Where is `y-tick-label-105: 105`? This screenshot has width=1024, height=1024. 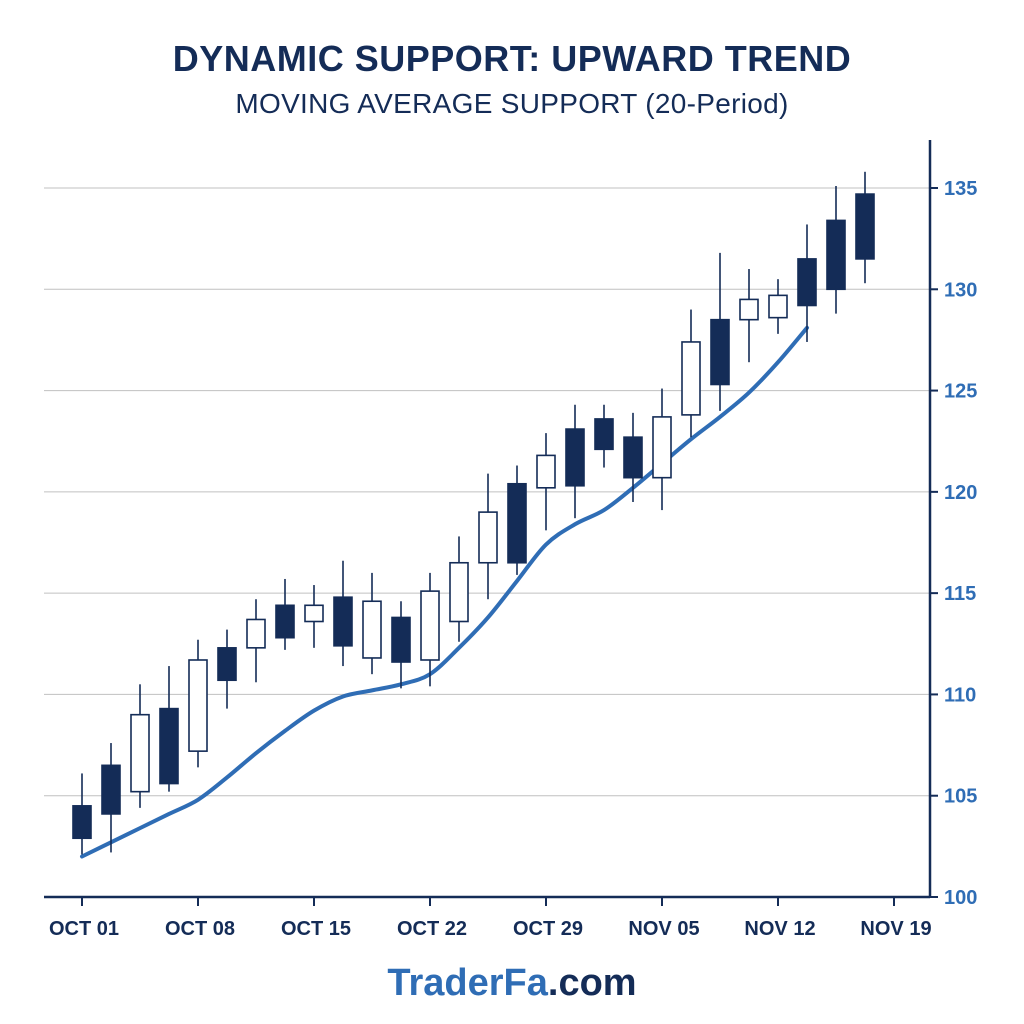
y-tick-label-105: 105 is located at coordinates (960, 797).